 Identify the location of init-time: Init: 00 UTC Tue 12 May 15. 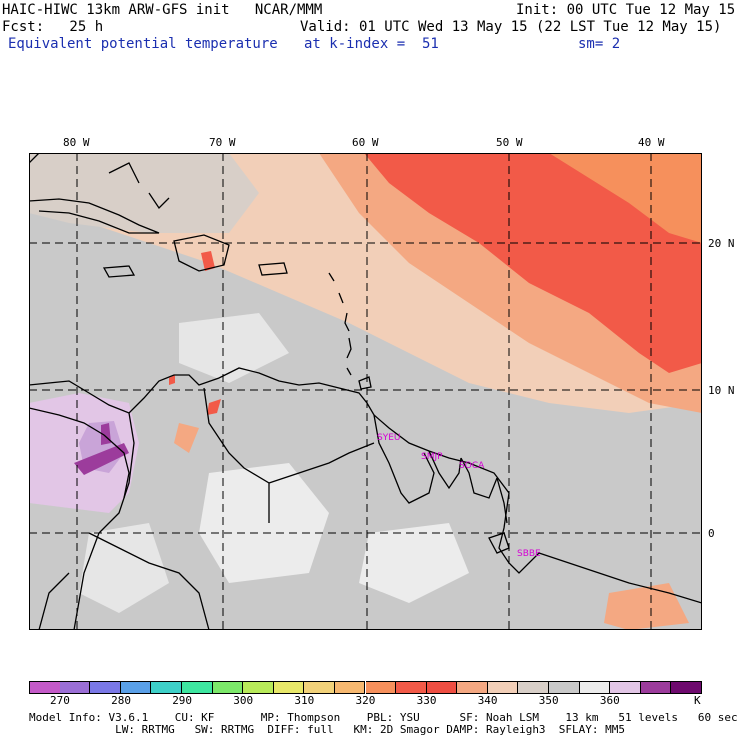
(626, 10).